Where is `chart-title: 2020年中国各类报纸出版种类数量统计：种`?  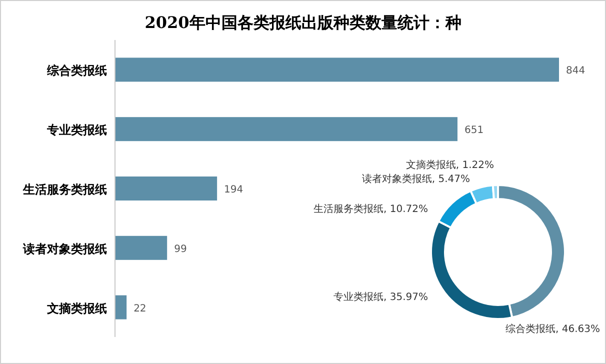 chart-title: 2020年中国各类报纸出版种类数量统计：种 is located at coordinates (303, 22).